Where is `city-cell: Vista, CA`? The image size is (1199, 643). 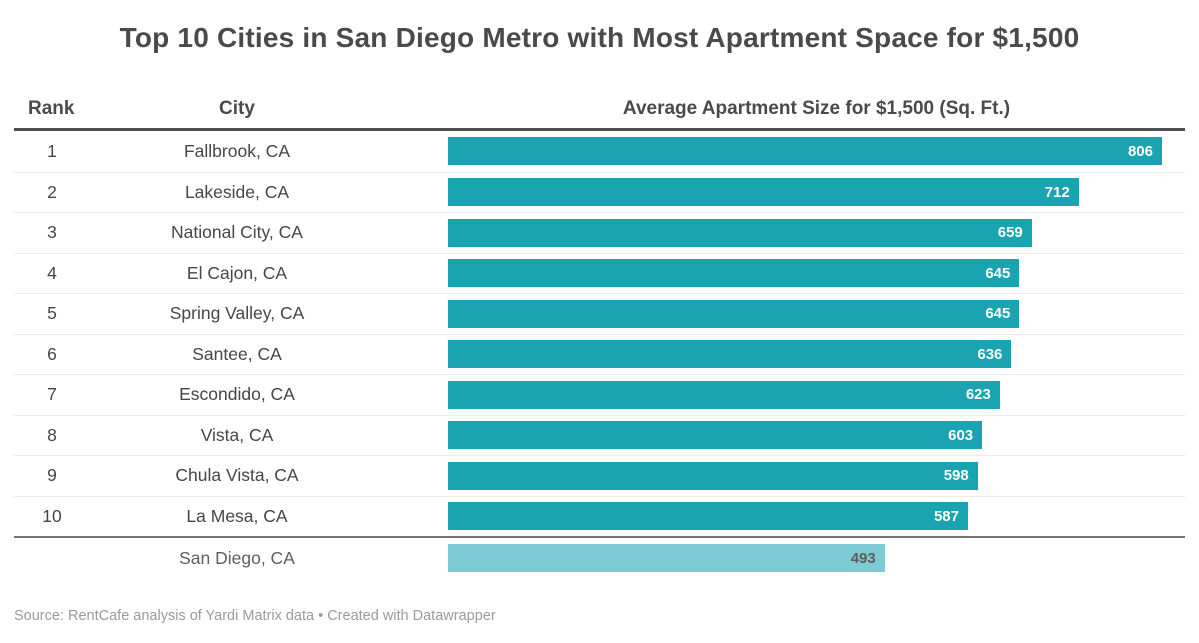
city-cell: Vista, CA is located at coordinates (237, 434).